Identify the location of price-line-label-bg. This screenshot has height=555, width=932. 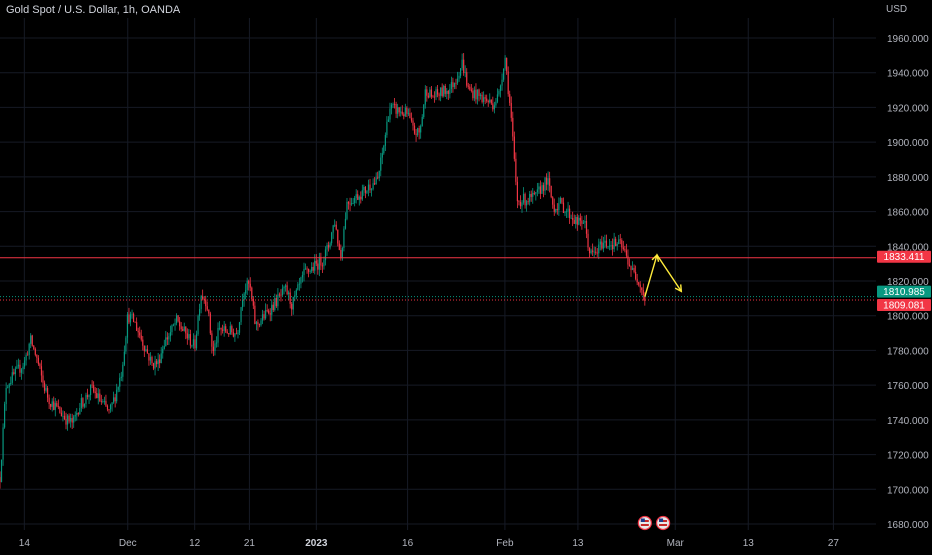
(904, 256).